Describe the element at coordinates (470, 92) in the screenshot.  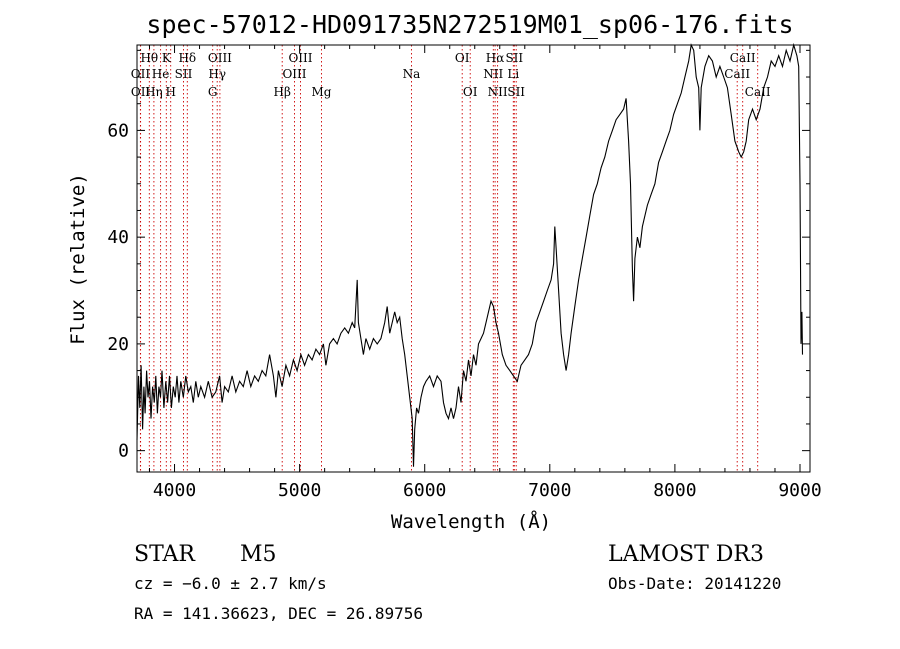
I see `line-label-18: OI` at that location.